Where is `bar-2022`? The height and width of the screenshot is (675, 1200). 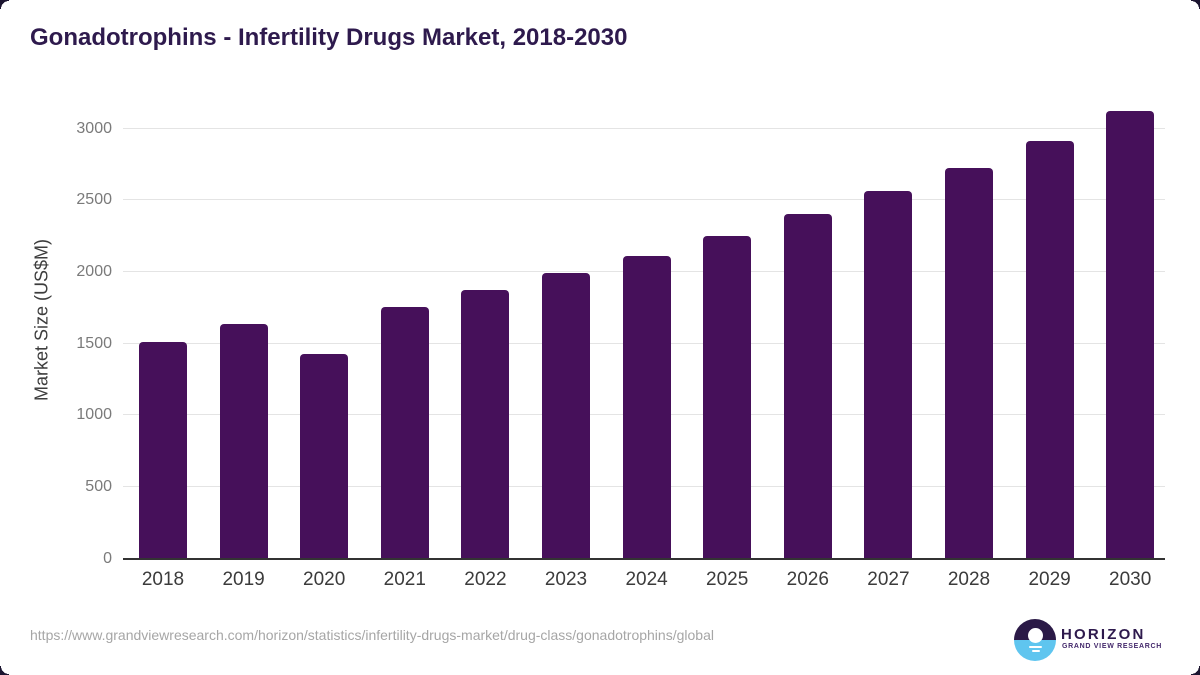
bar-2022 is located at coordinates (485, 423).